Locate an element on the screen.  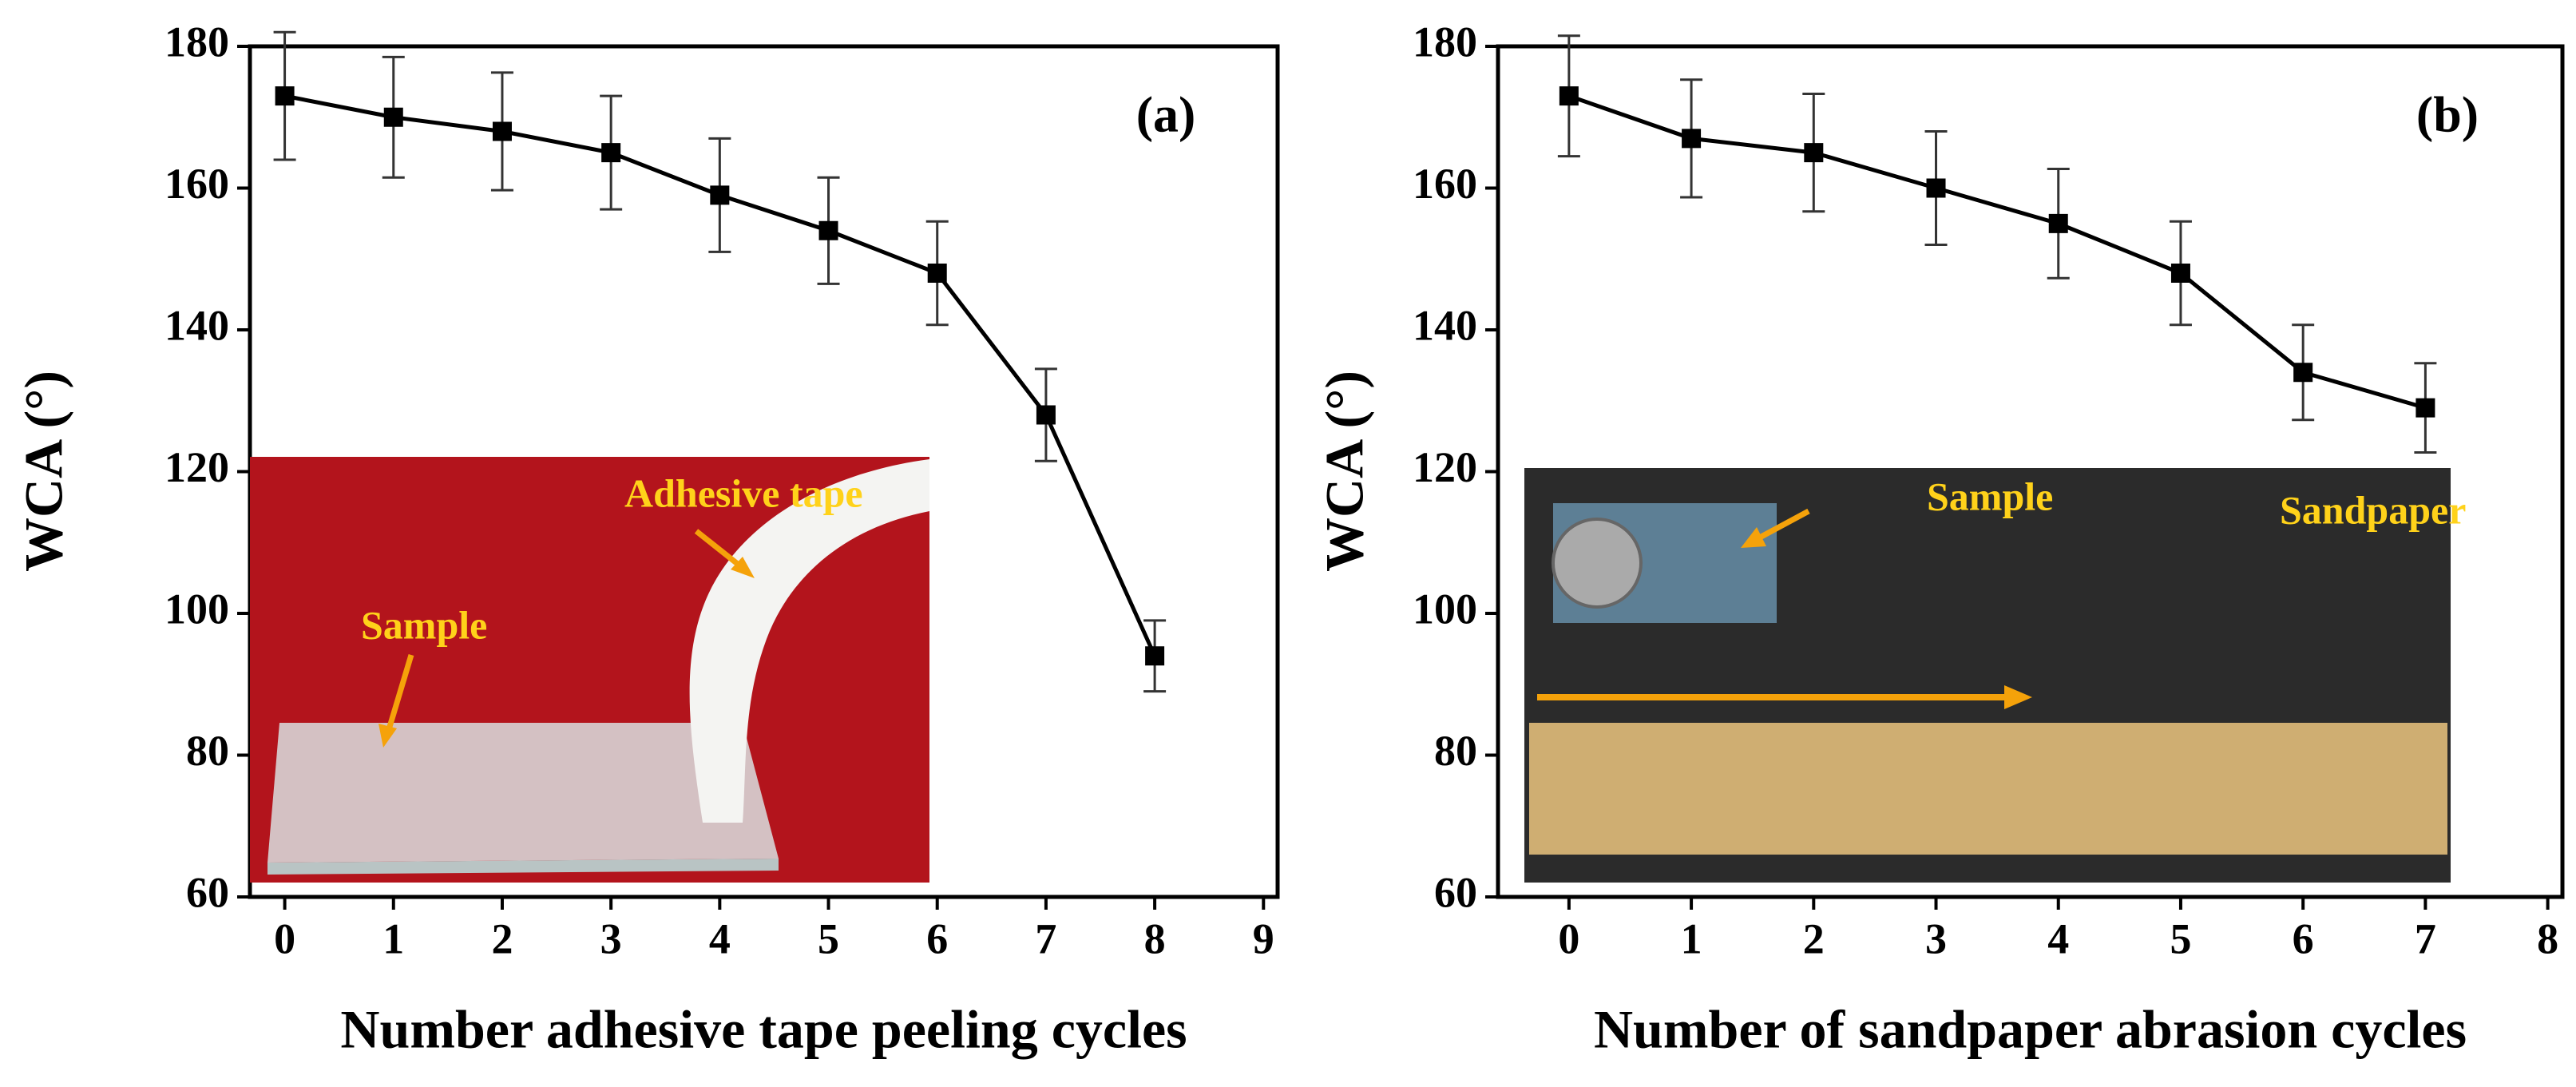
data-line is located at coordinates (1997, 252).